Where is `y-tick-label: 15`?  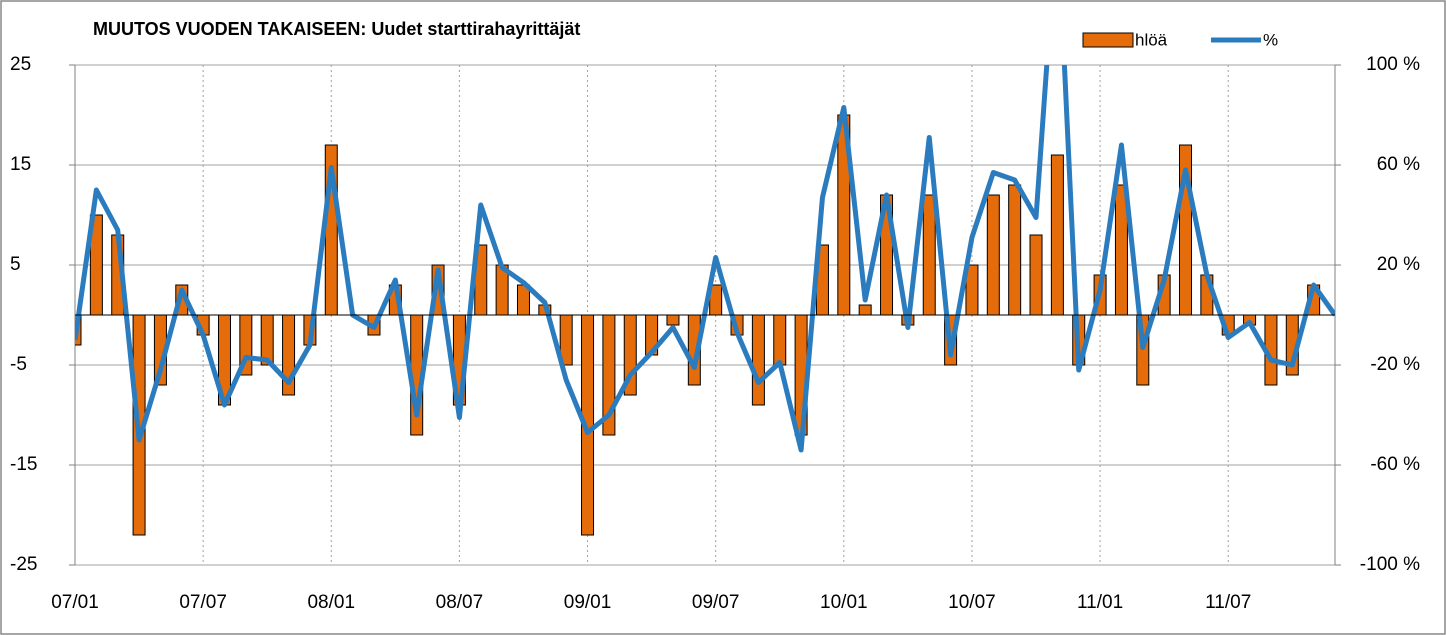 y-tick-label: 15 is located at coordinates (20, 164).